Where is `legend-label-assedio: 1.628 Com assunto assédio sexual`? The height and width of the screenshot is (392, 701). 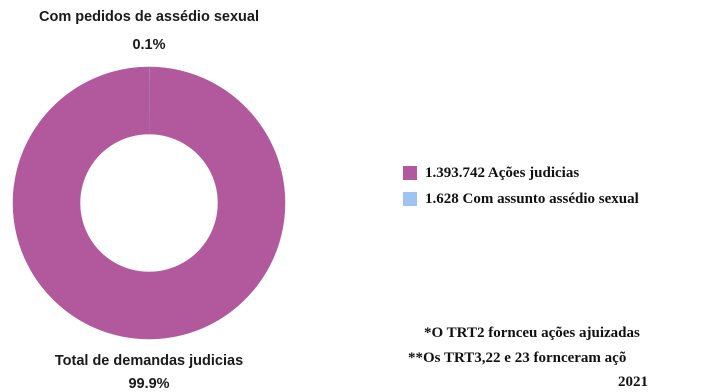
legend-label-assedio: 1.628 Com assunto assédio sexual is located at coordinates (532, 198).